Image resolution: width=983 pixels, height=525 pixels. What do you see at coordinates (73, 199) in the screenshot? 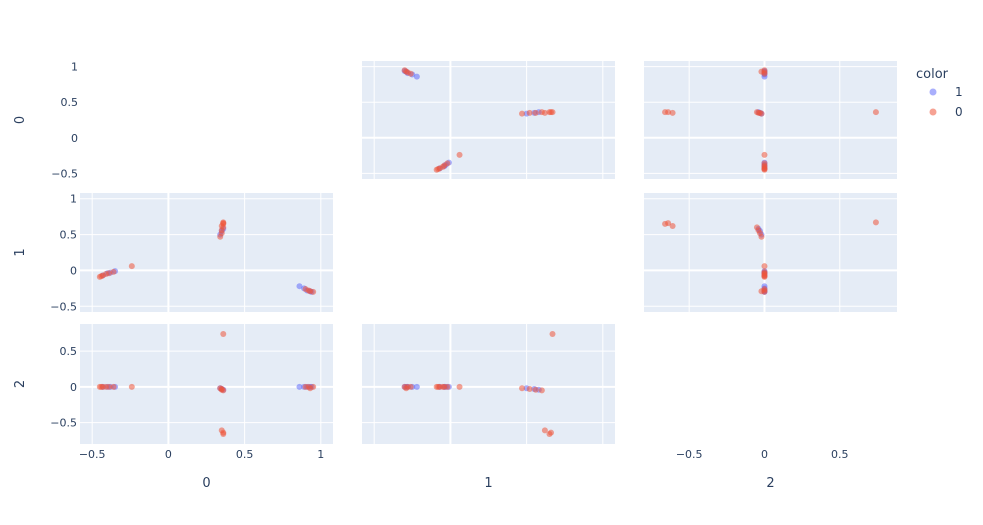
I see `y-tick-label-1-3: 1` at bounding box center [73, 199].